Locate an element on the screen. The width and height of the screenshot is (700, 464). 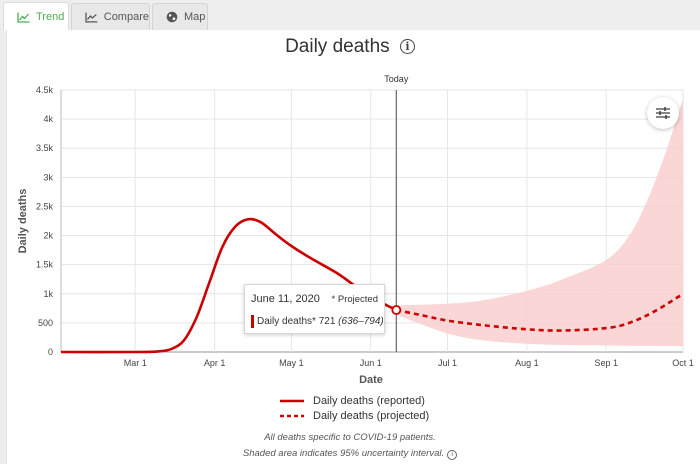
x-tick-label-4: Jul 1 is located at coordinates (447, 363).